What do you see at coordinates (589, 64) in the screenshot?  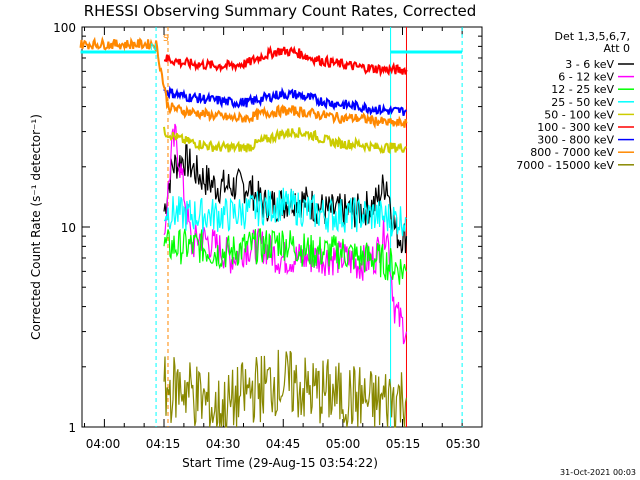 I see `legend-label-0: 3 - 6 keV` at bounding box center [589, 64].